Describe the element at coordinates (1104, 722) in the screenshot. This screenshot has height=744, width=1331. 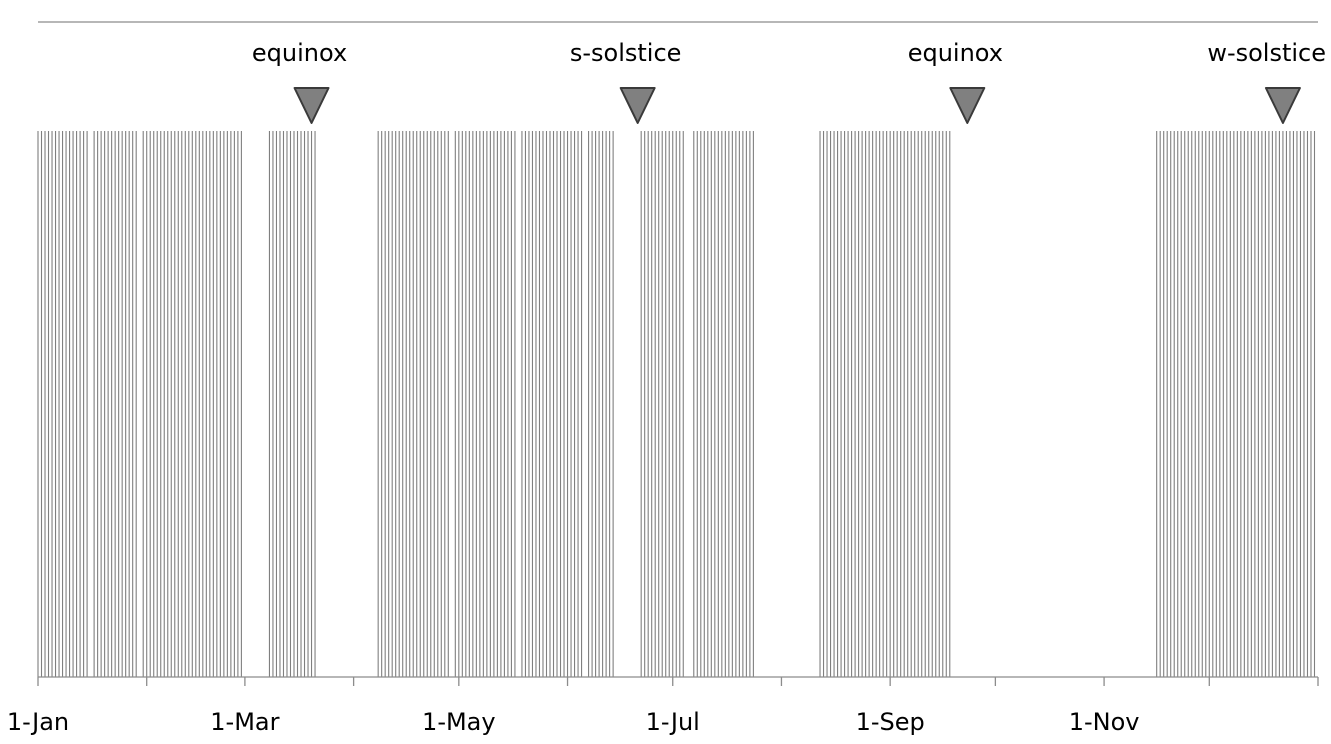
I see `x-tick-label: 1-Nov` at that location.